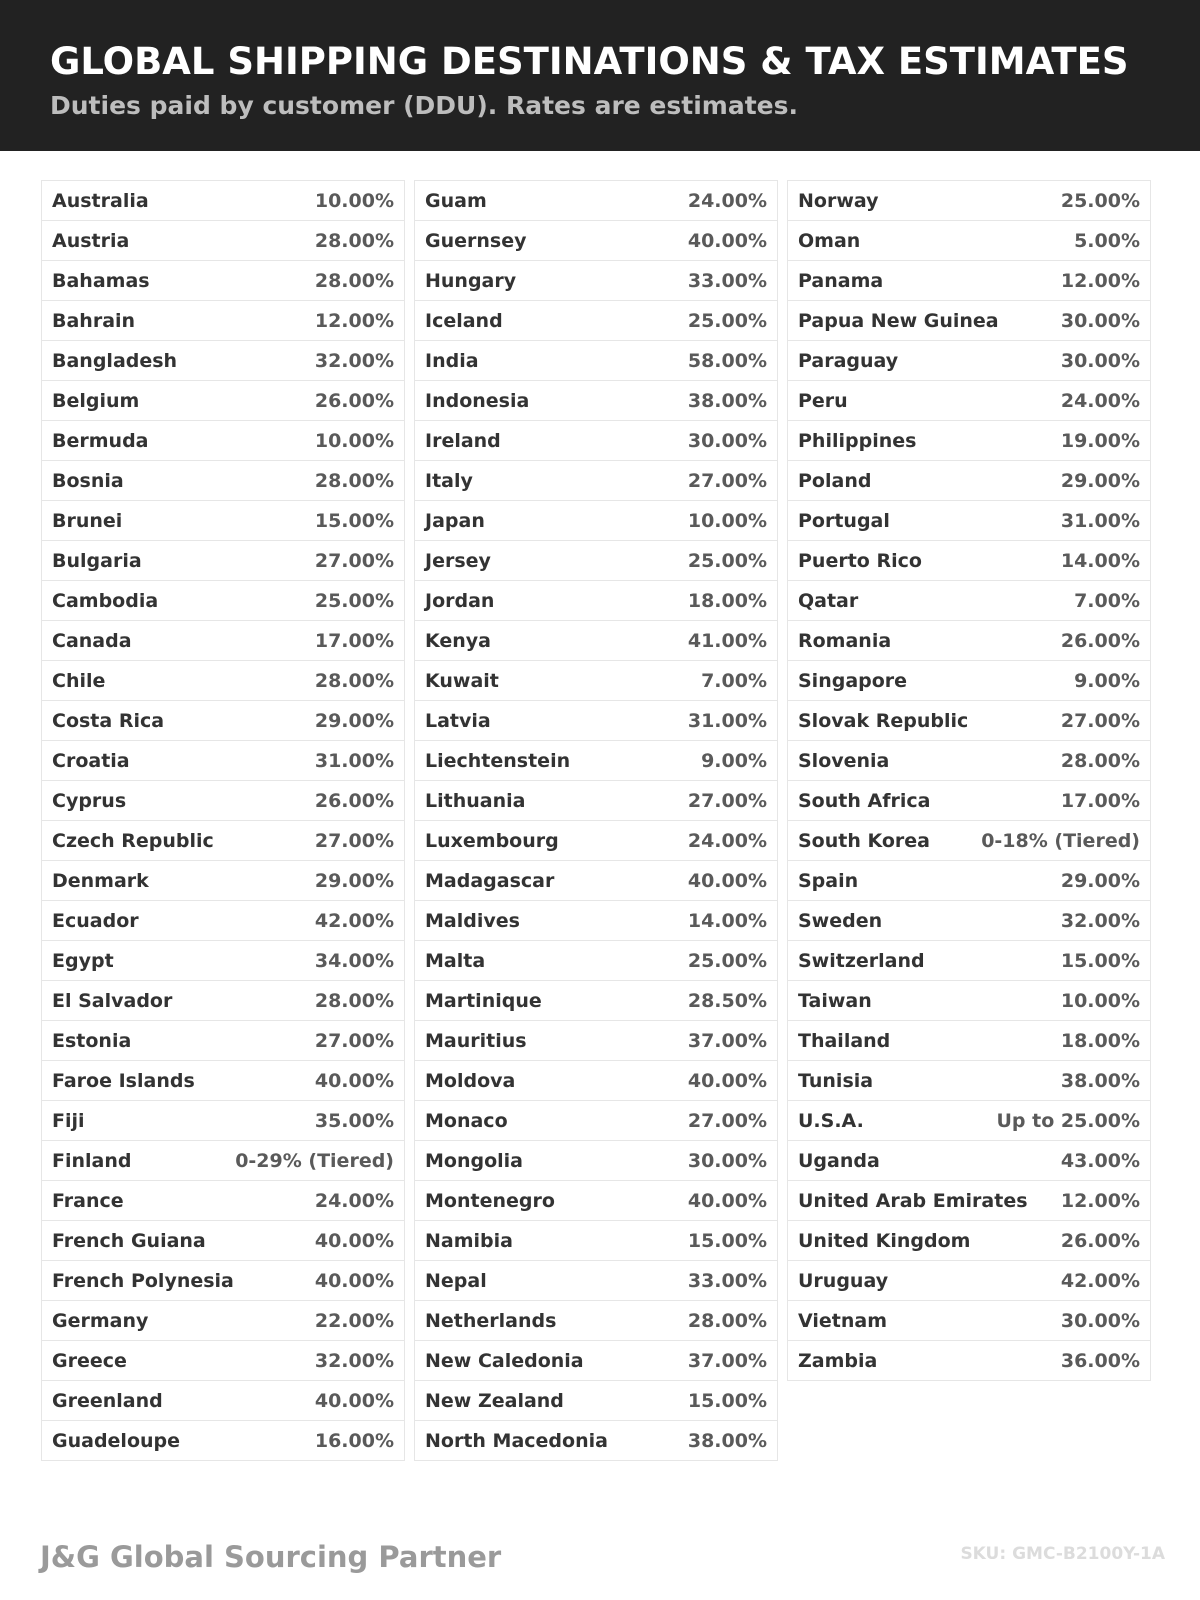  I want to click on table-row: Montenegro 40.00%, so click(596, 1201).